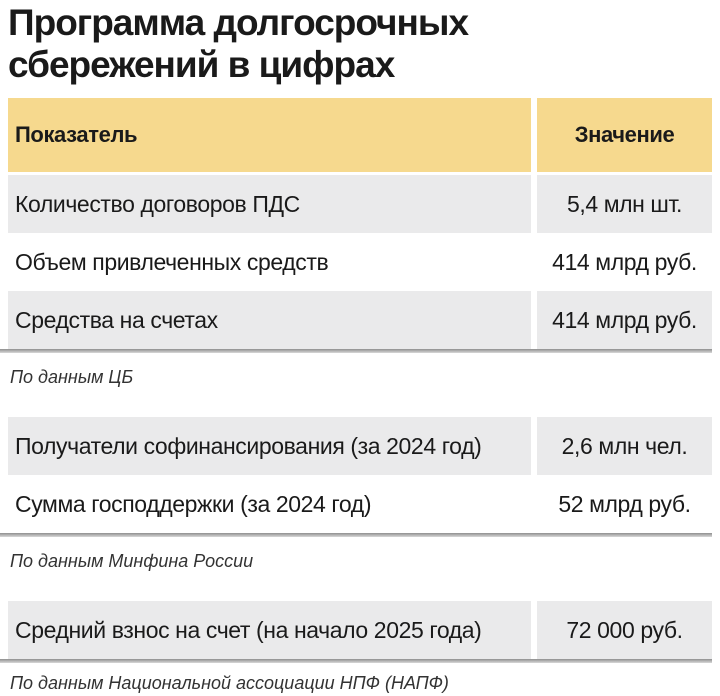 Image resolution: width=720 pixels, height=696 pixels. Describe the element at coordinates (624, 446) in the screenshot. I see `row-value: 2,6 млн чел.` at that location.